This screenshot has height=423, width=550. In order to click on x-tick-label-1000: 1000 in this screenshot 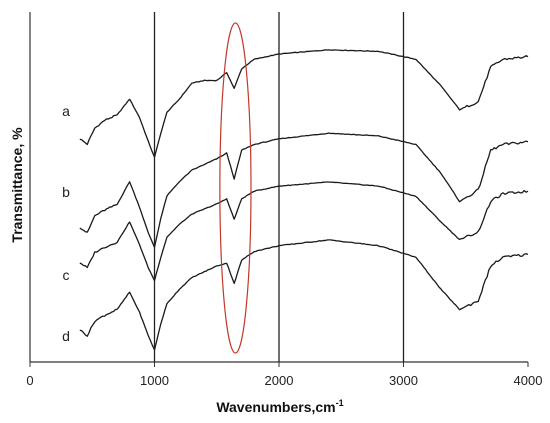, I will do `click(154, 380)`.